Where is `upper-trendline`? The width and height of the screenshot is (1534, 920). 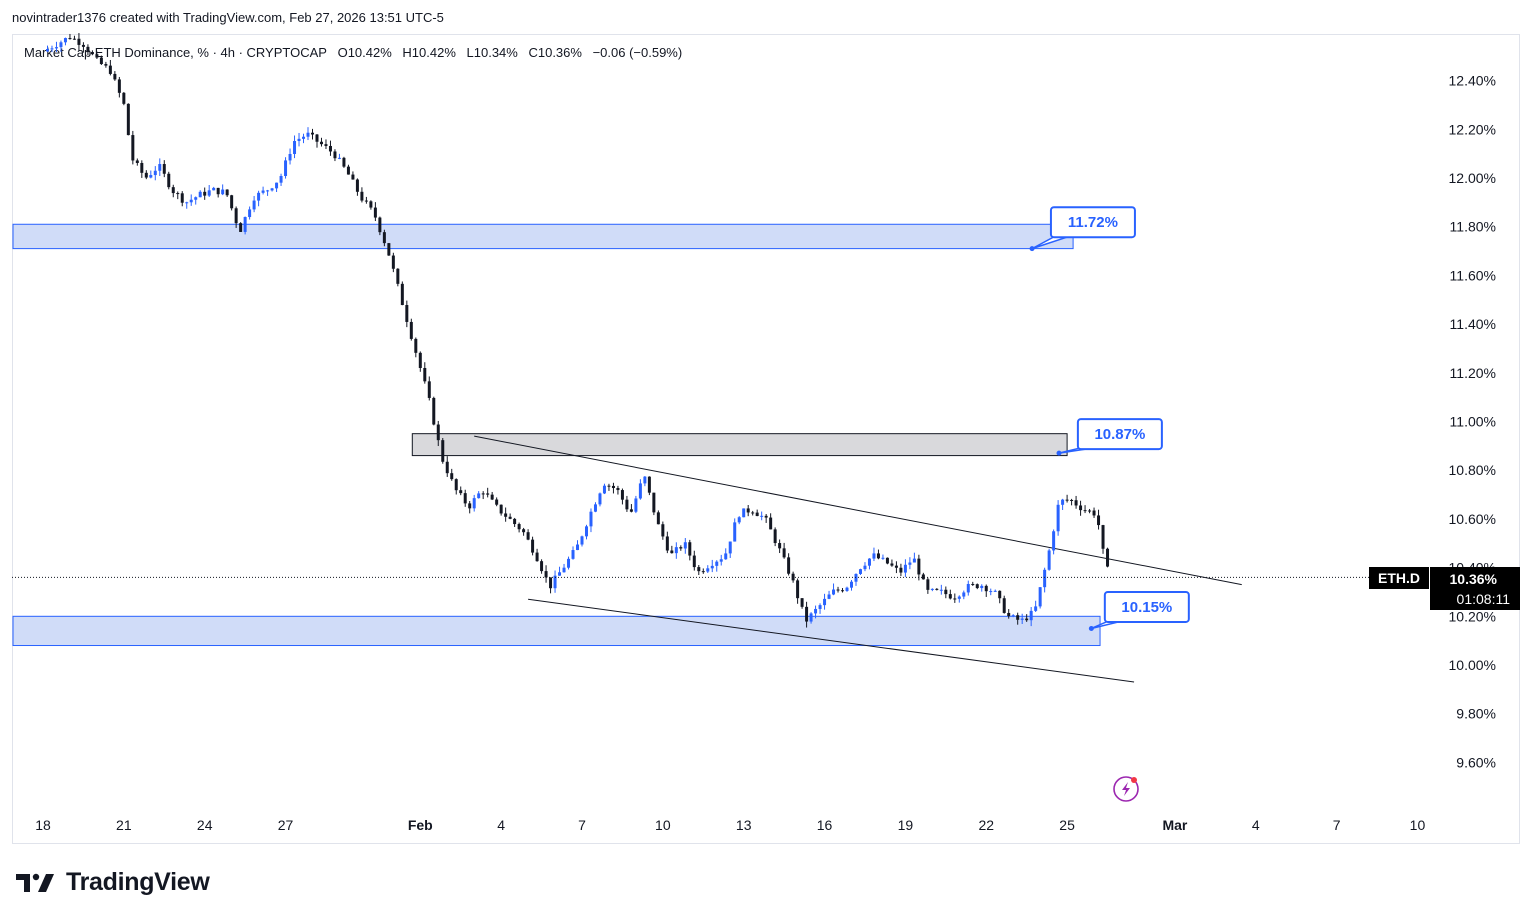
upper-trendline is located at coordinates (858, 510).